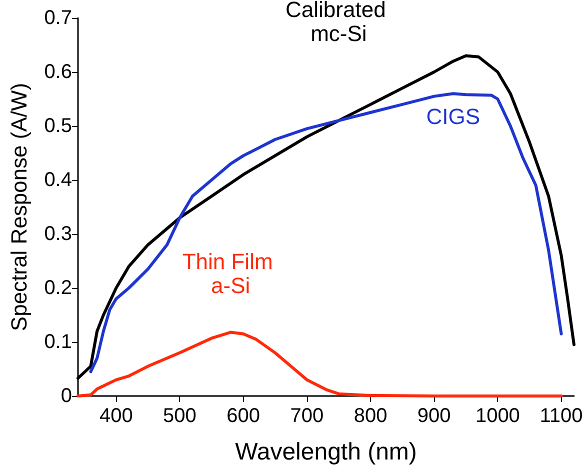 This screenshot has width=588, height=472. I want to click on y-tick-label: 0.4, so click(58, 180).